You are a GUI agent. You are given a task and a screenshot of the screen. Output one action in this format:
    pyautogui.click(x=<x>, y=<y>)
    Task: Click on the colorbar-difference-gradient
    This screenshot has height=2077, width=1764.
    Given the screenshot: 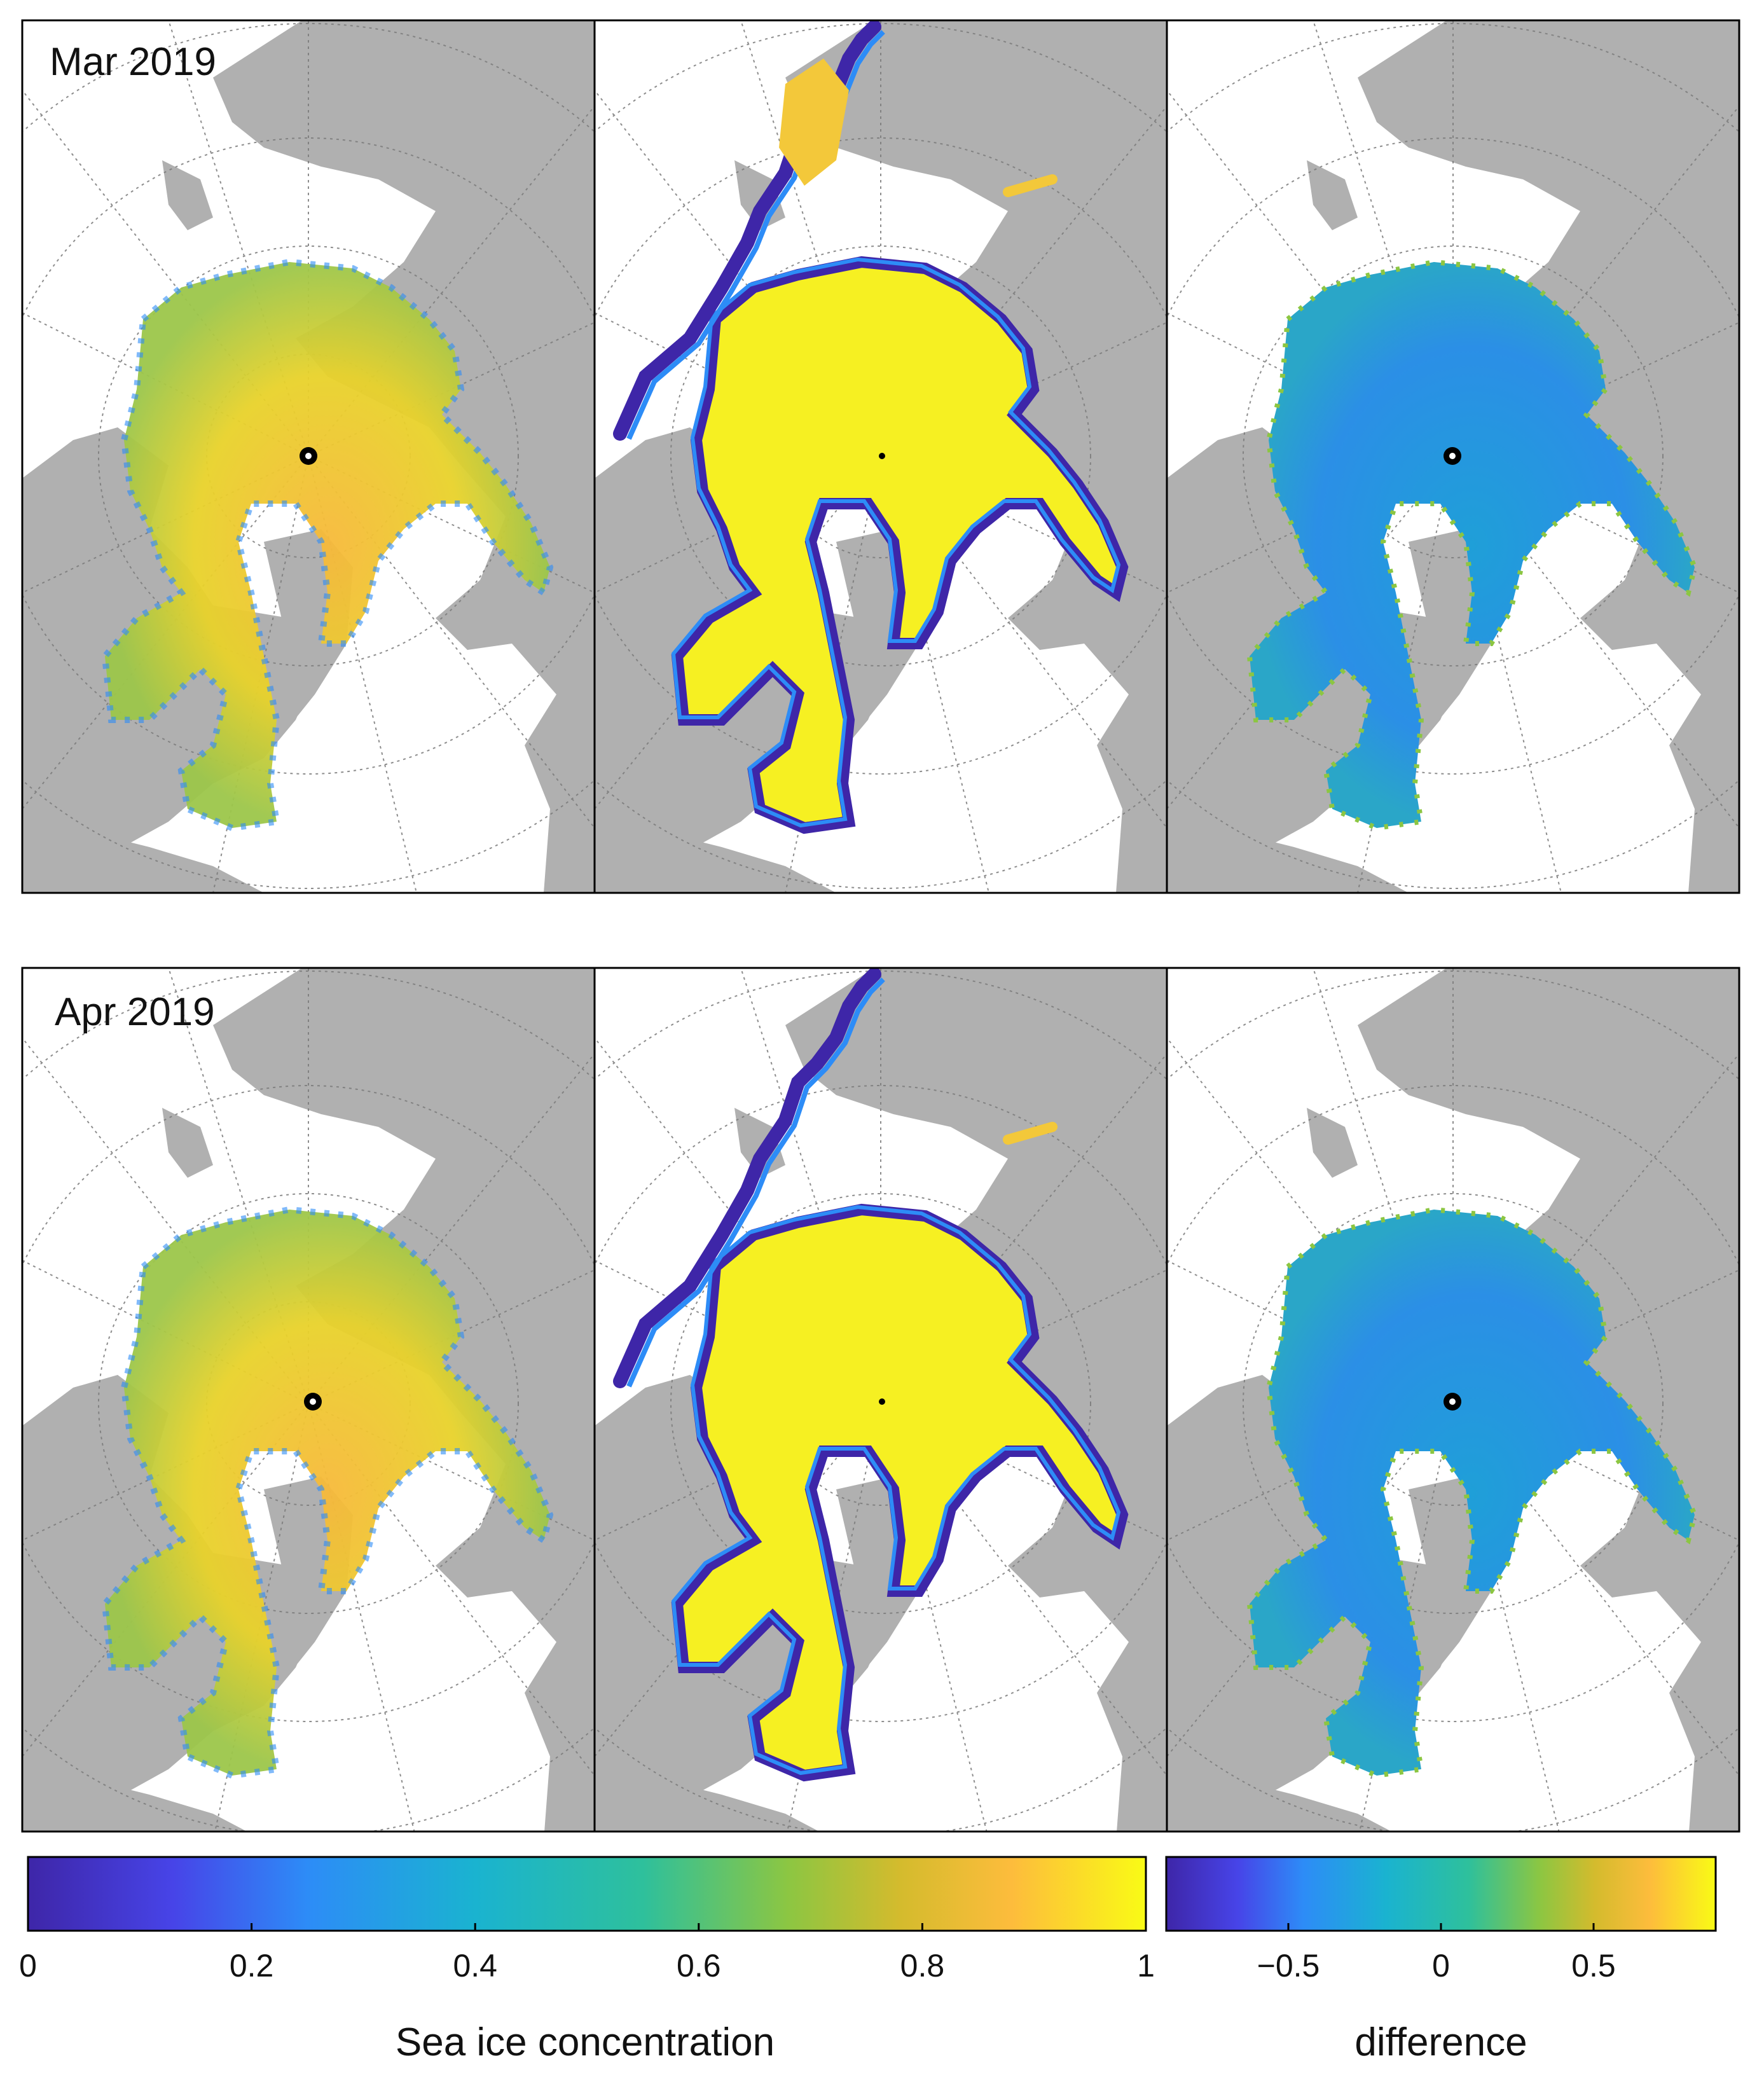 What is the action you would take?
    pyautogui.click(x=1441, y=1894)
    